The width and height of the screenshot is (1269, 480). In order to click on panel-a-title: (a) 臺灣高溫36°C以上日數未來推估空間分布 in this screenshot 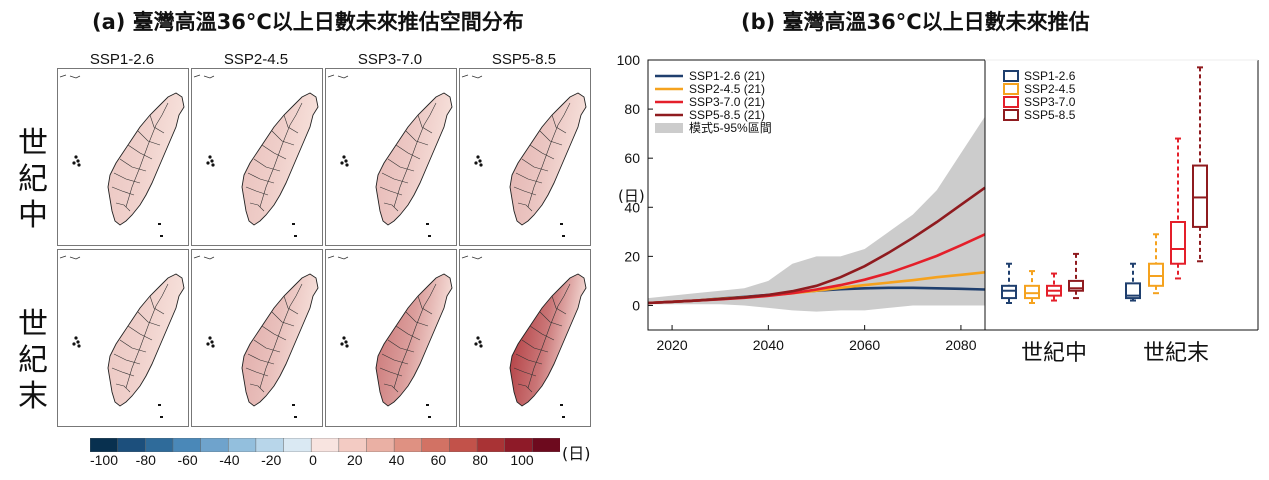, I will do `click(308, 22)`.